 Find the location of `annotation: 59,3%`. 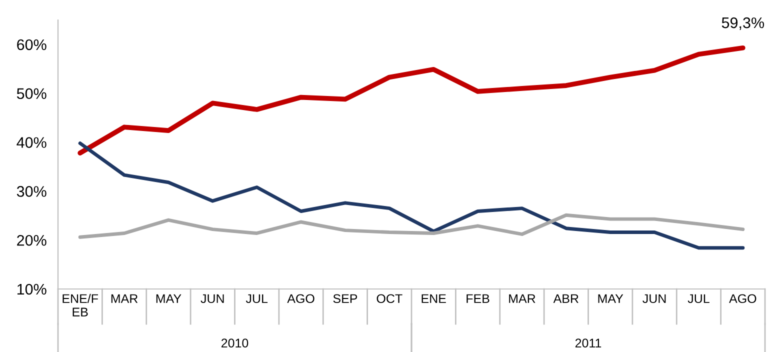

annotation: 59,3% is located at coordinates (743, 23).